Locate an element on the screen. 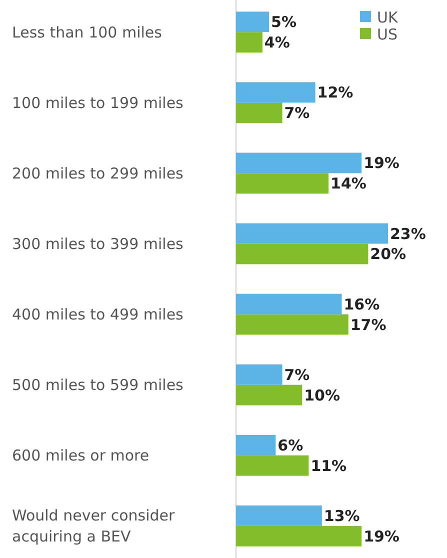  data-label: 23% is located at coordinates (408, 233).